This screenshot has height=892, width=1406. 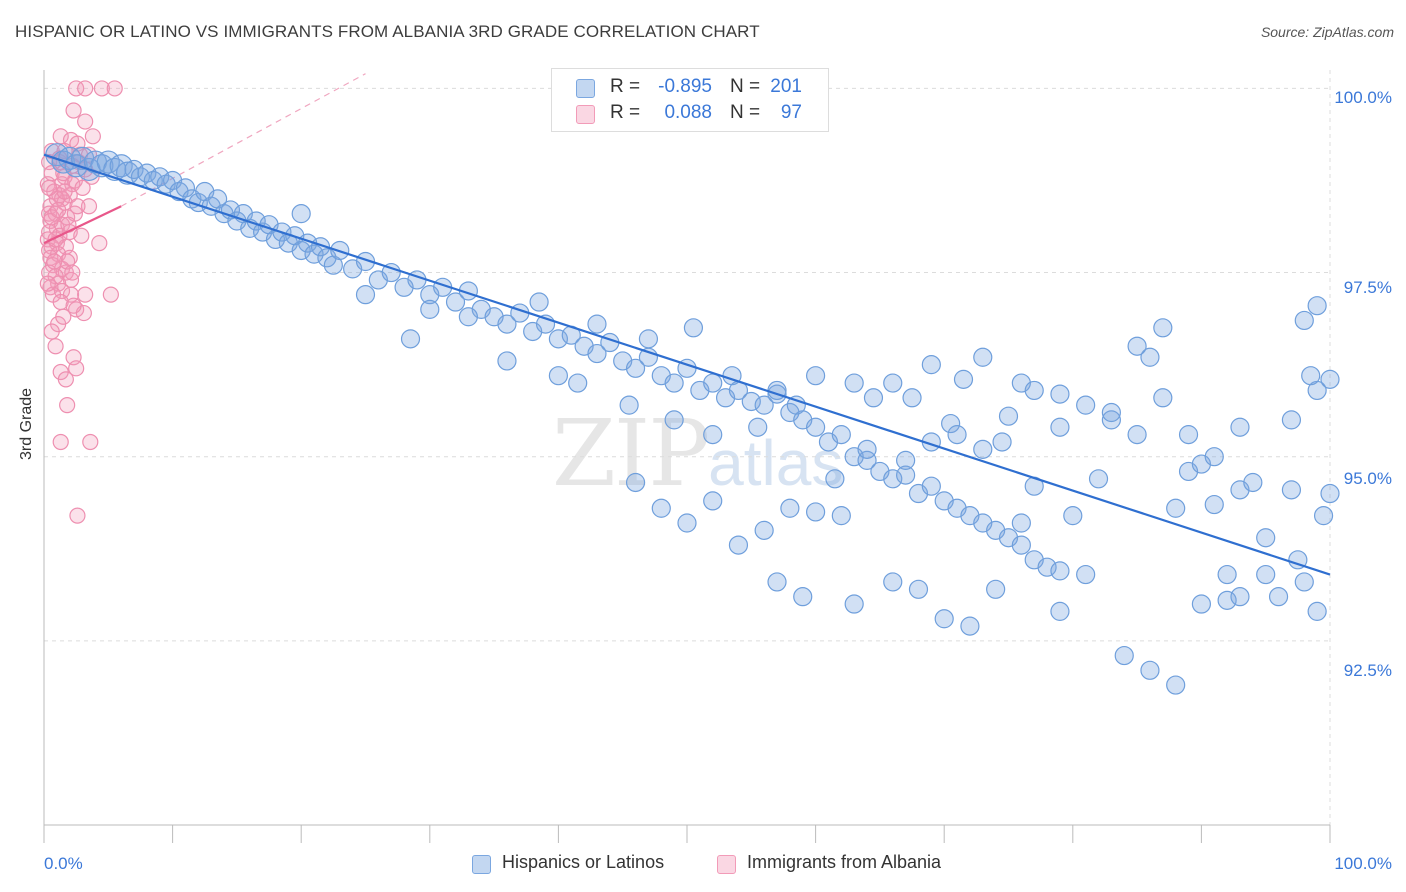 What do you see at coordinates (26, 423) in the screenshot?
I see `y-axis-label: 3rd Grade` at bounding box center [26, 423].